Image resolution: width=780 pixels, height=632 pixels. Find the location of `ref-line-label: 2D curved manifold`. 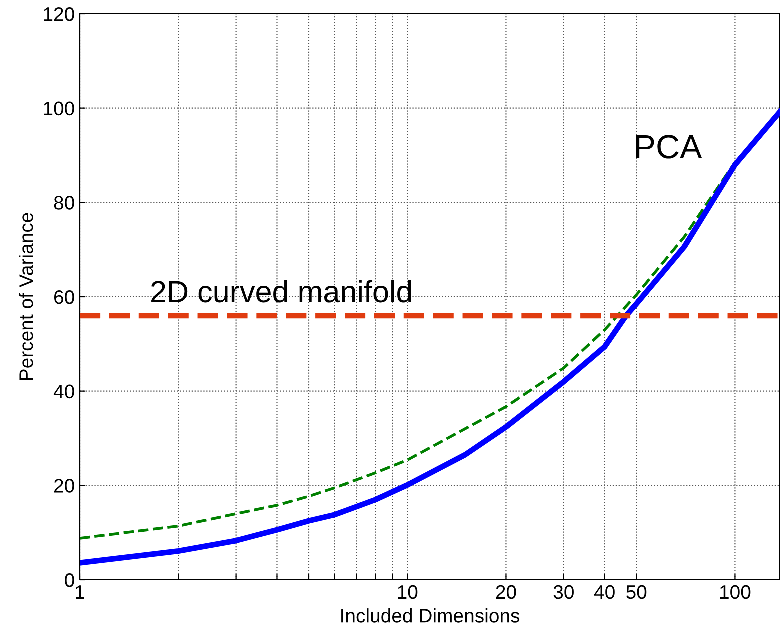

ref-line-label: 2D curved manifold is located at coordinates (282, 291).